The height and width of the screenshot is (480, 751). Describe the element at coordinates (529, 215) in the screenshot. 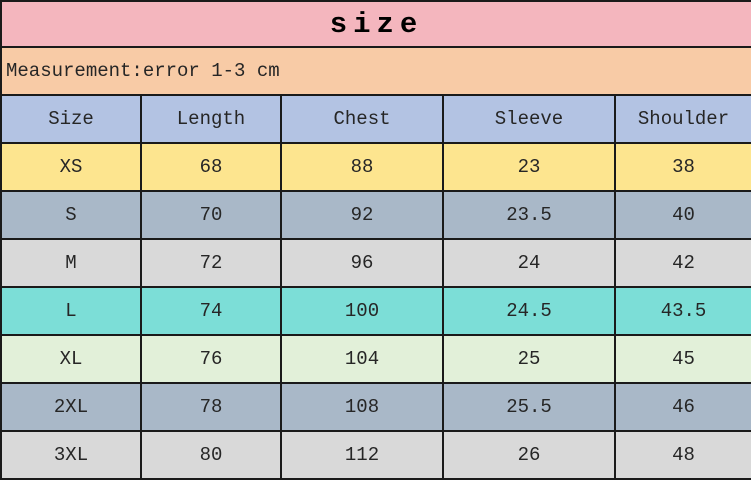

I see `sleeve-cell: 23.5` at that location.